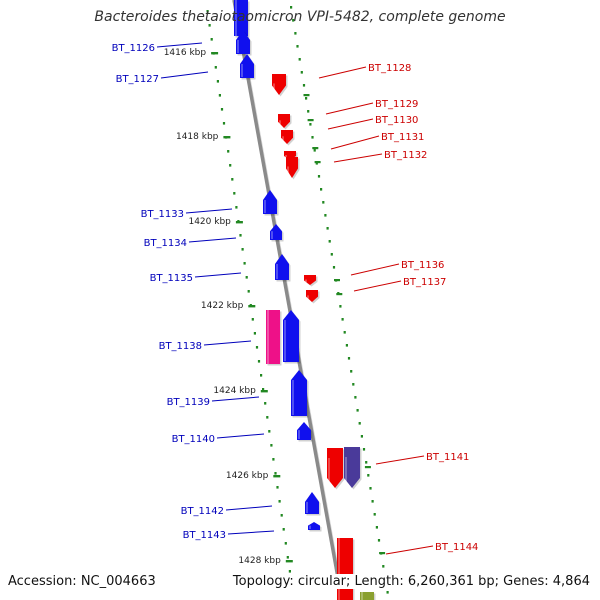 The height and width of the screenshot is (600, 600). What do you see at coordinates (222, 306) in the screenshot?
I see `kbp-label: 1422 kbp` at bounding box center [222, 306].